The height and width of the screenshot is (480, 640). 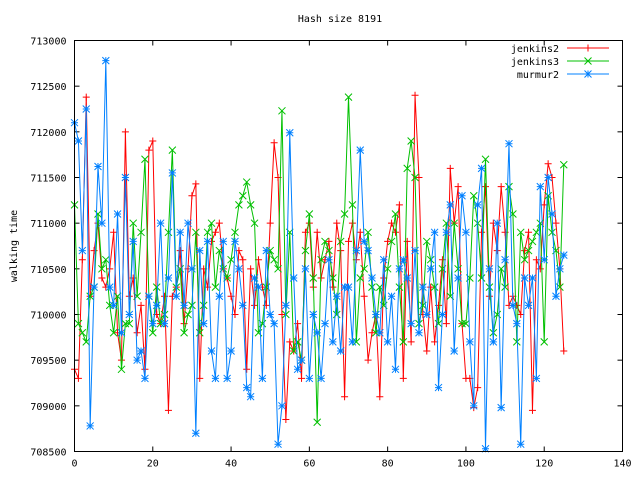 I want to click on y-tick-label: 710000, so click(x=48, y=316).